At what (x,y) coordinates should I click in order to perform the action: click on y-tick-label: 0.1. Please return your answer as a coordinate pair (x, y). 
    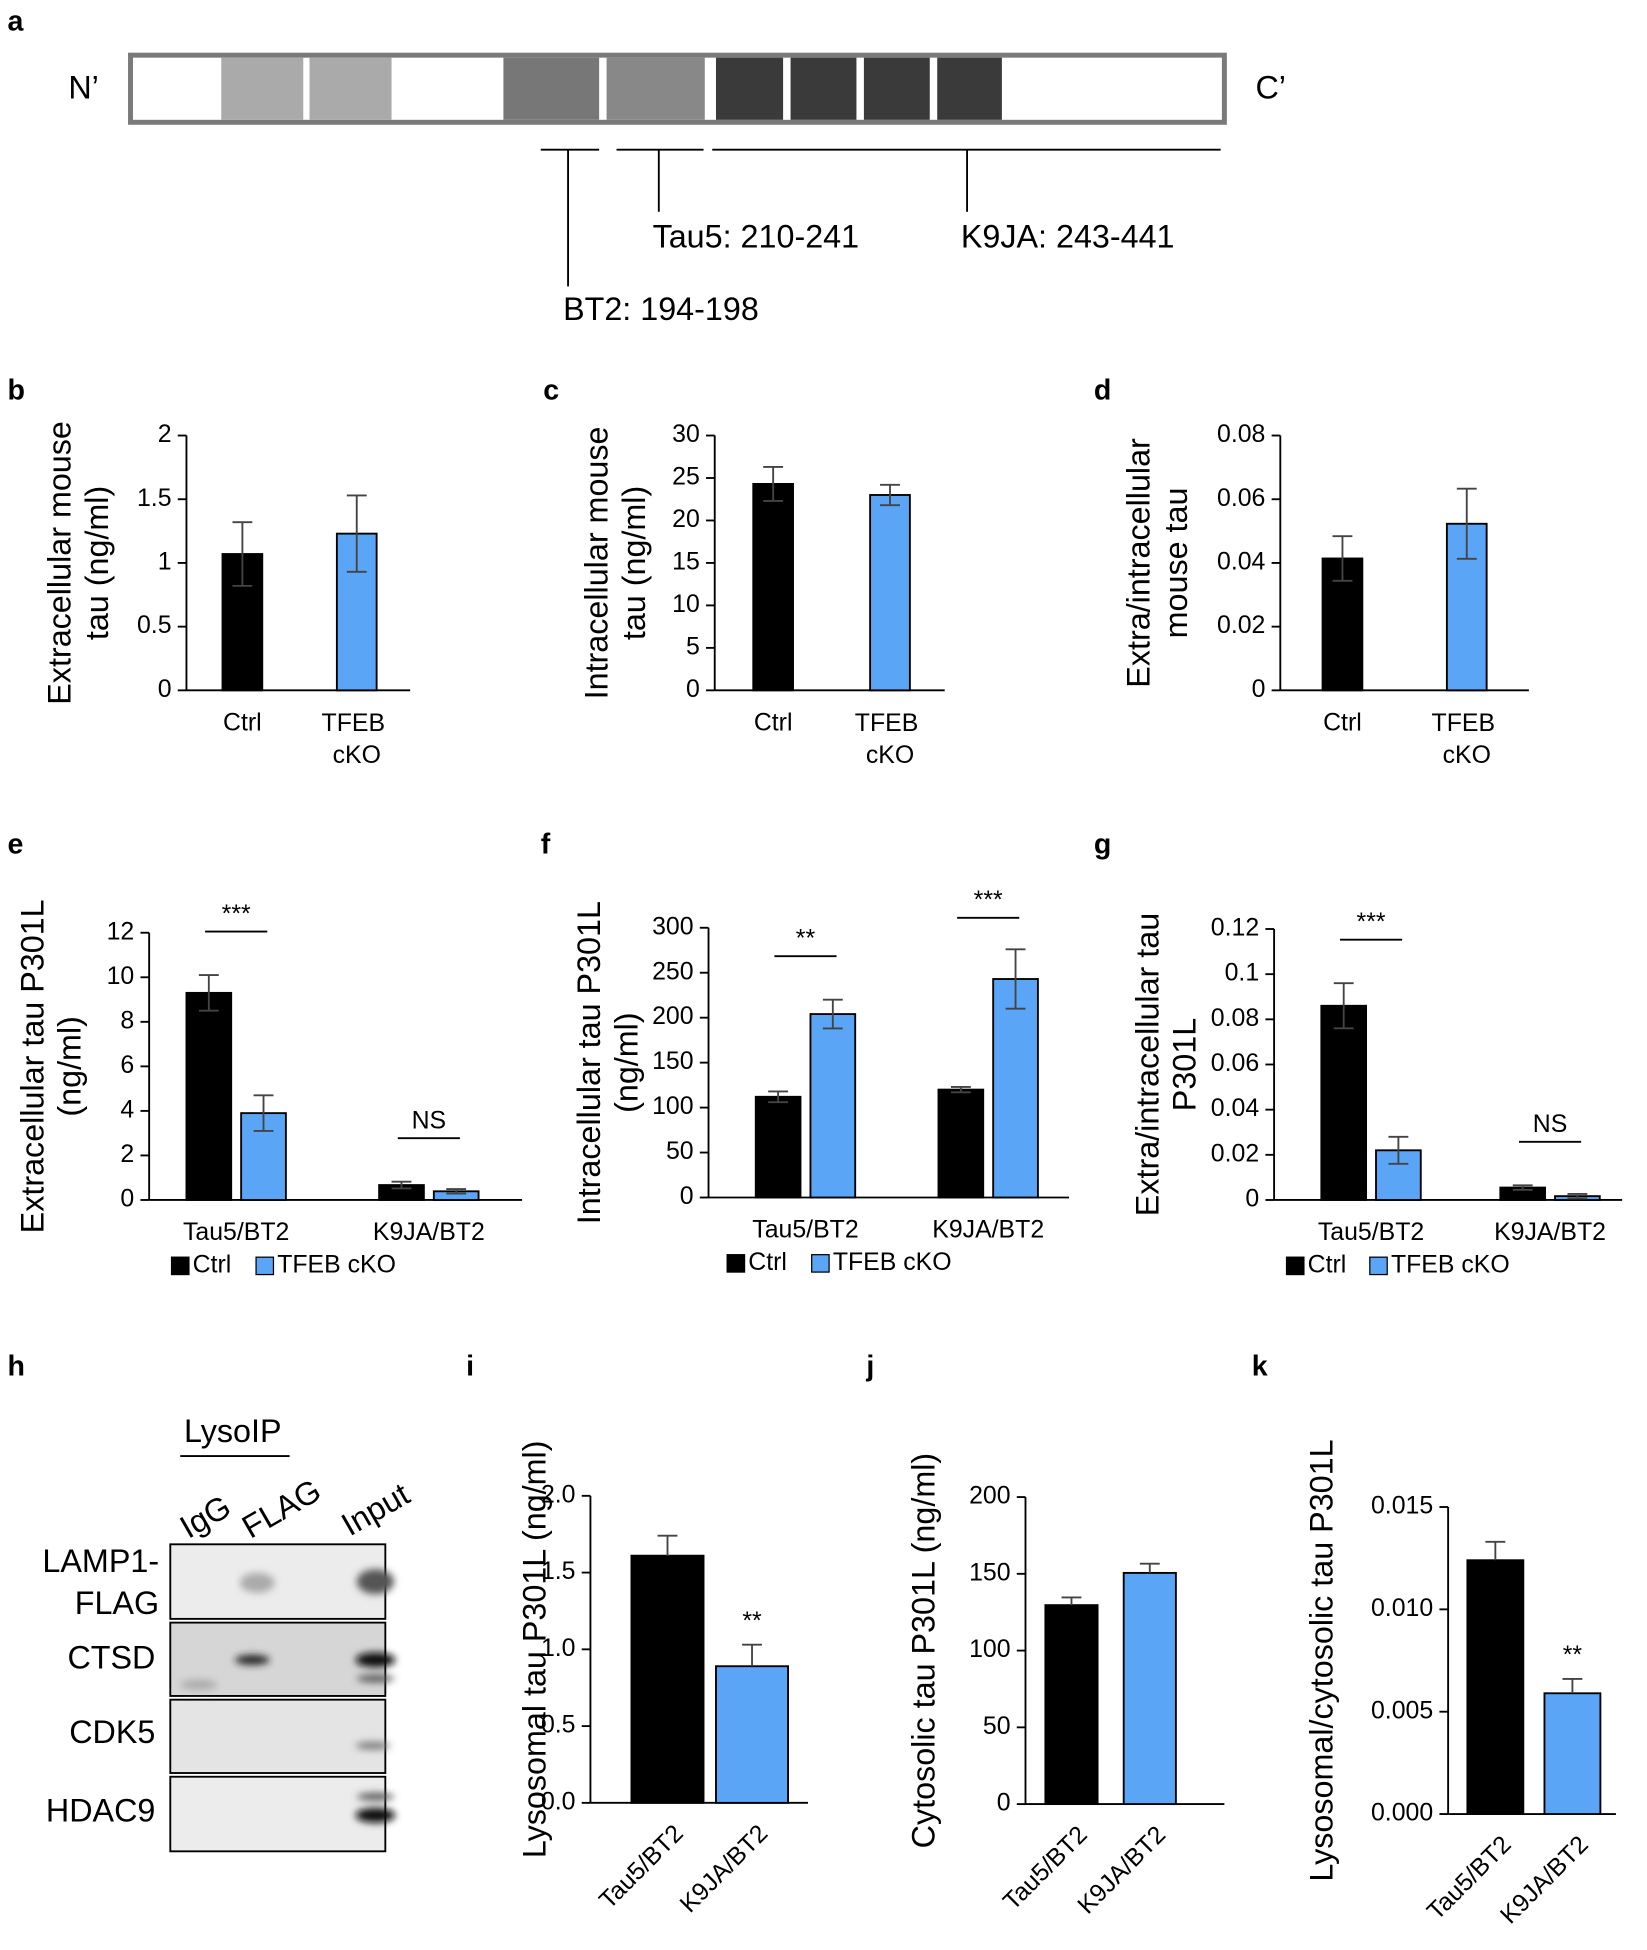
    Looking at the image, I should click on (1242, 973).